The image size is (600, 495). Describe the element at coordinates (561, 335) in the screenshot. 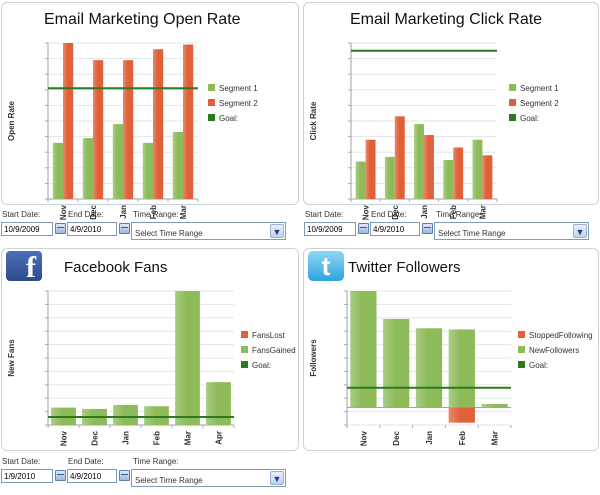

I see `legend-label: StoppedFollowing` at that location.